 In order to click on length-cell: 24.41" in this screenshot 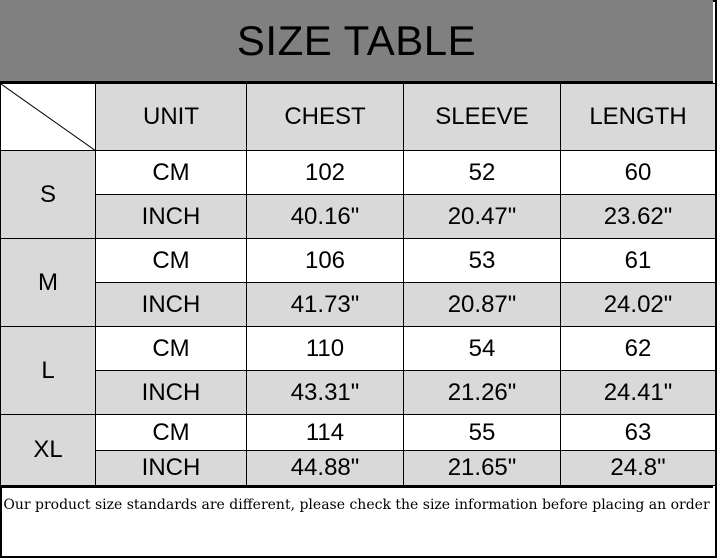, I will do `click(638, 392)`.